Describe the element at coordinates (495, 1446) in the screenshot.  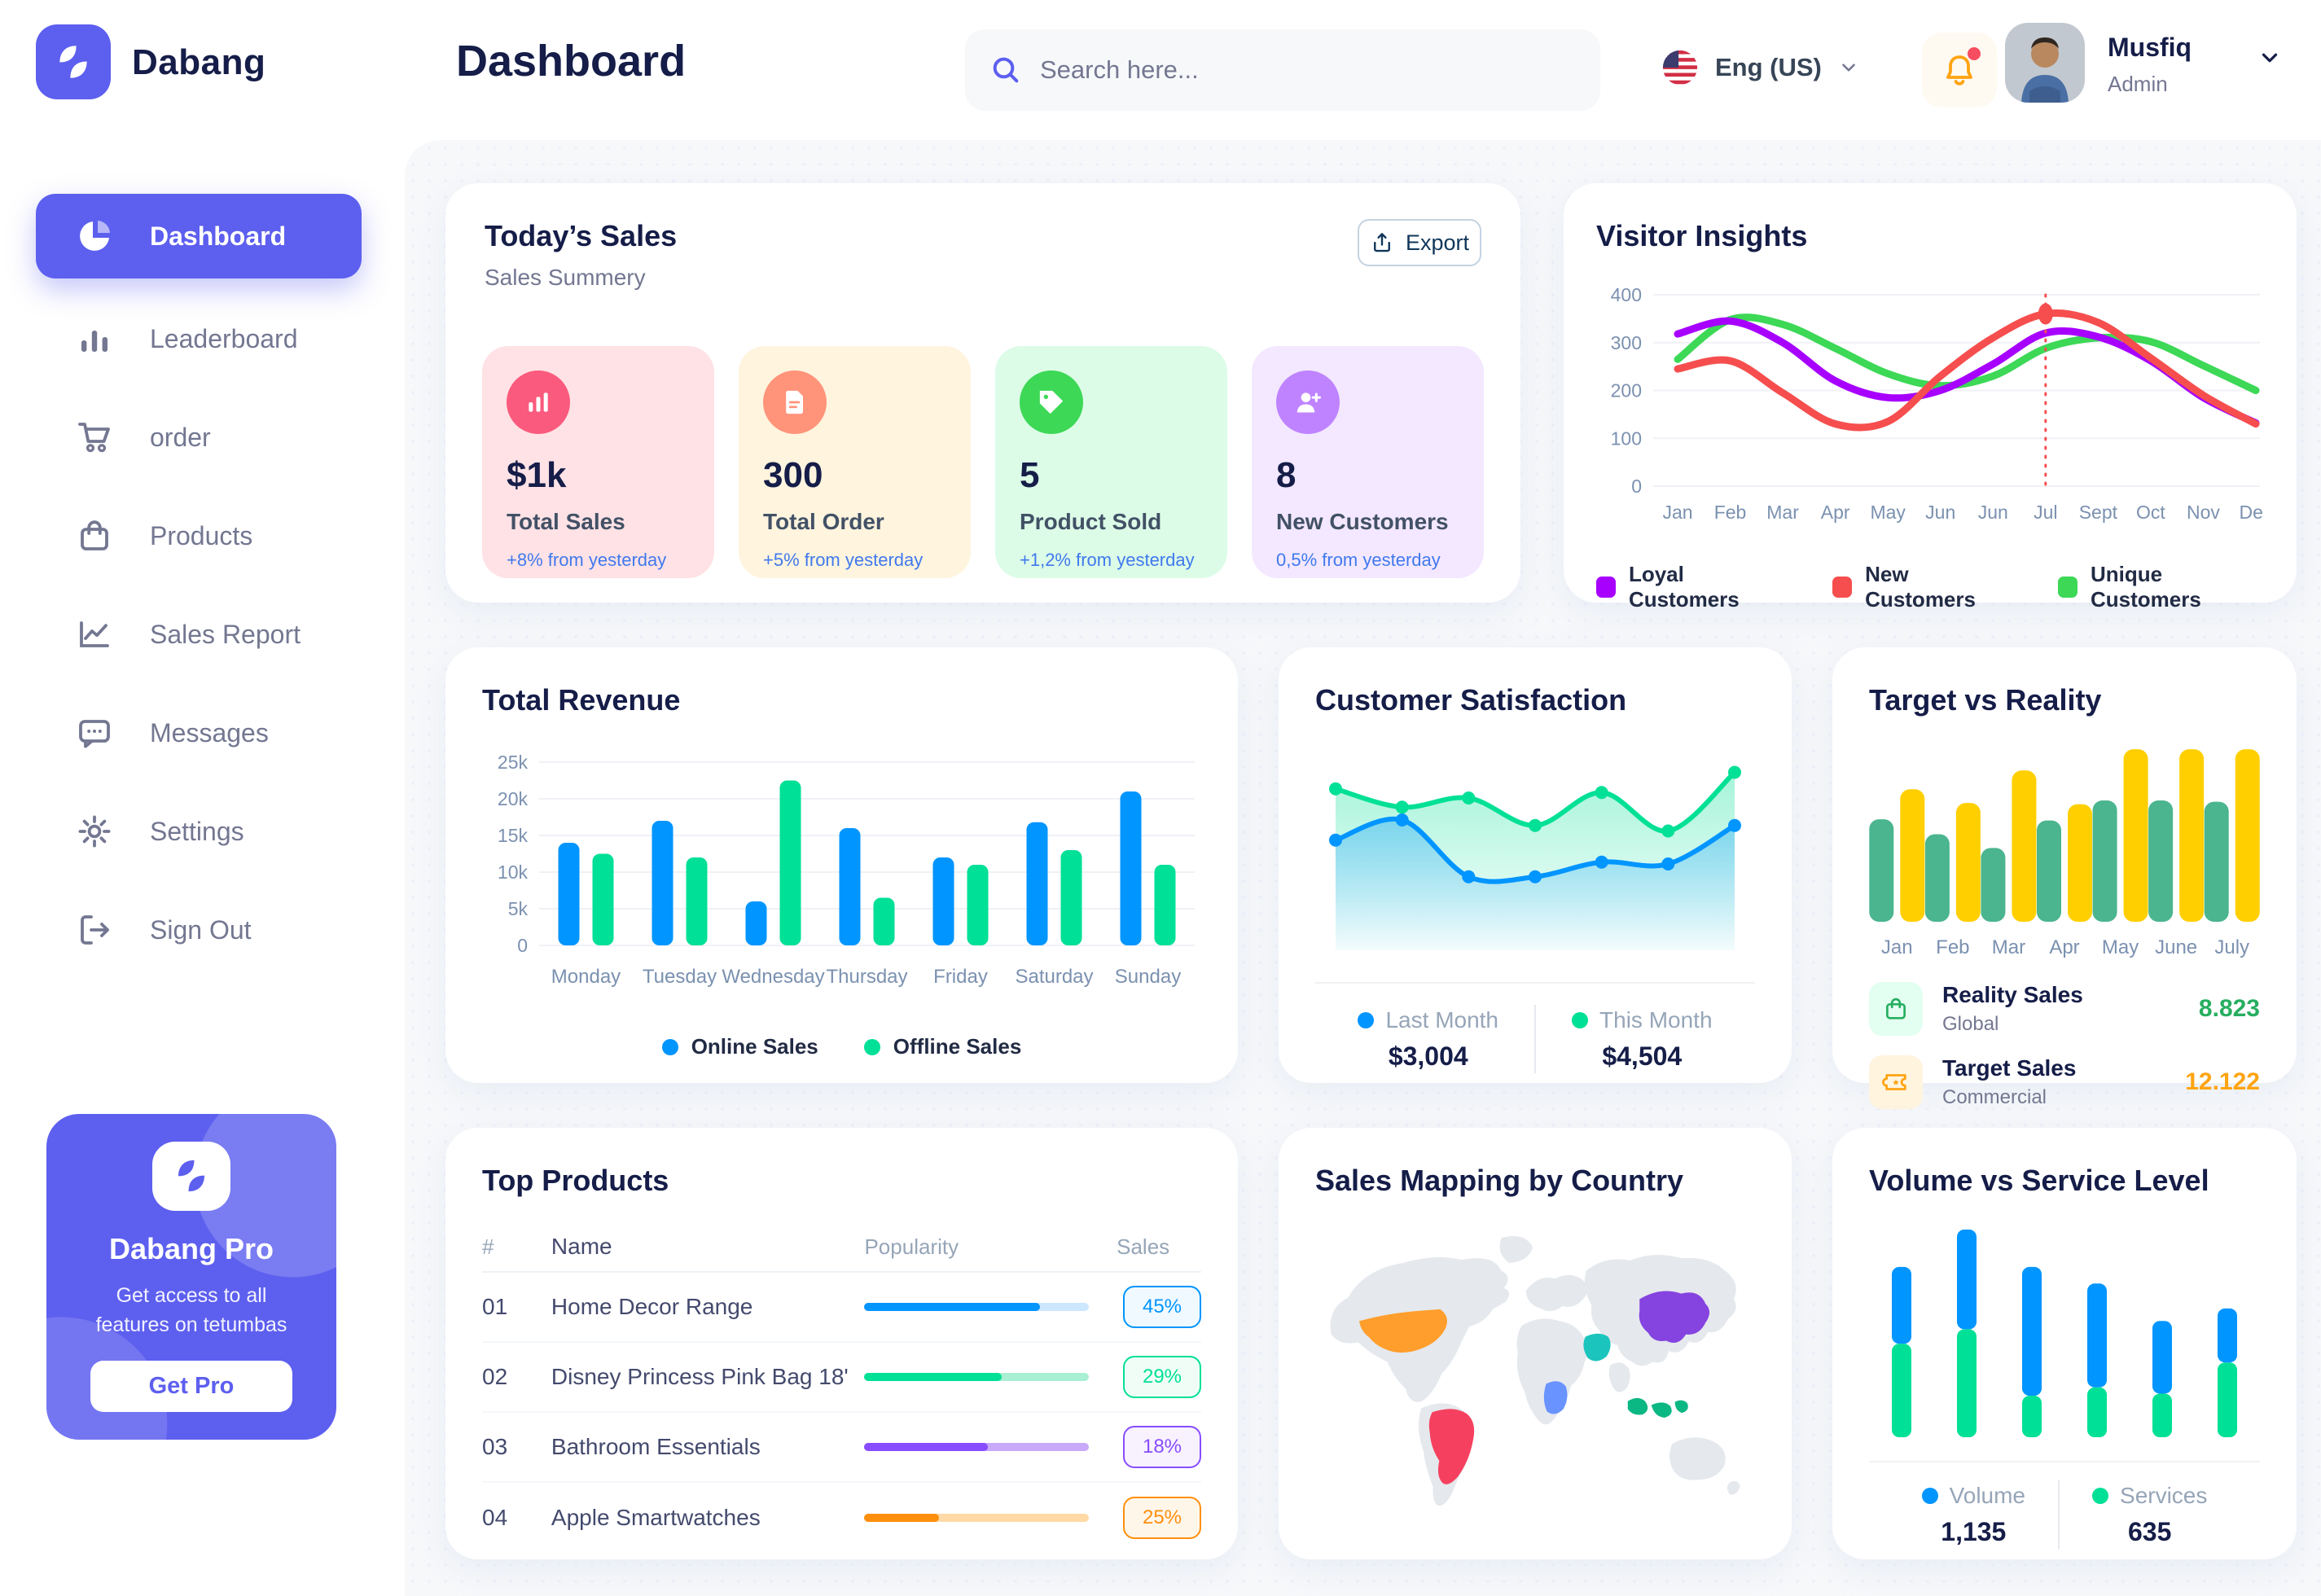
I see `row-num: 03` at that location.